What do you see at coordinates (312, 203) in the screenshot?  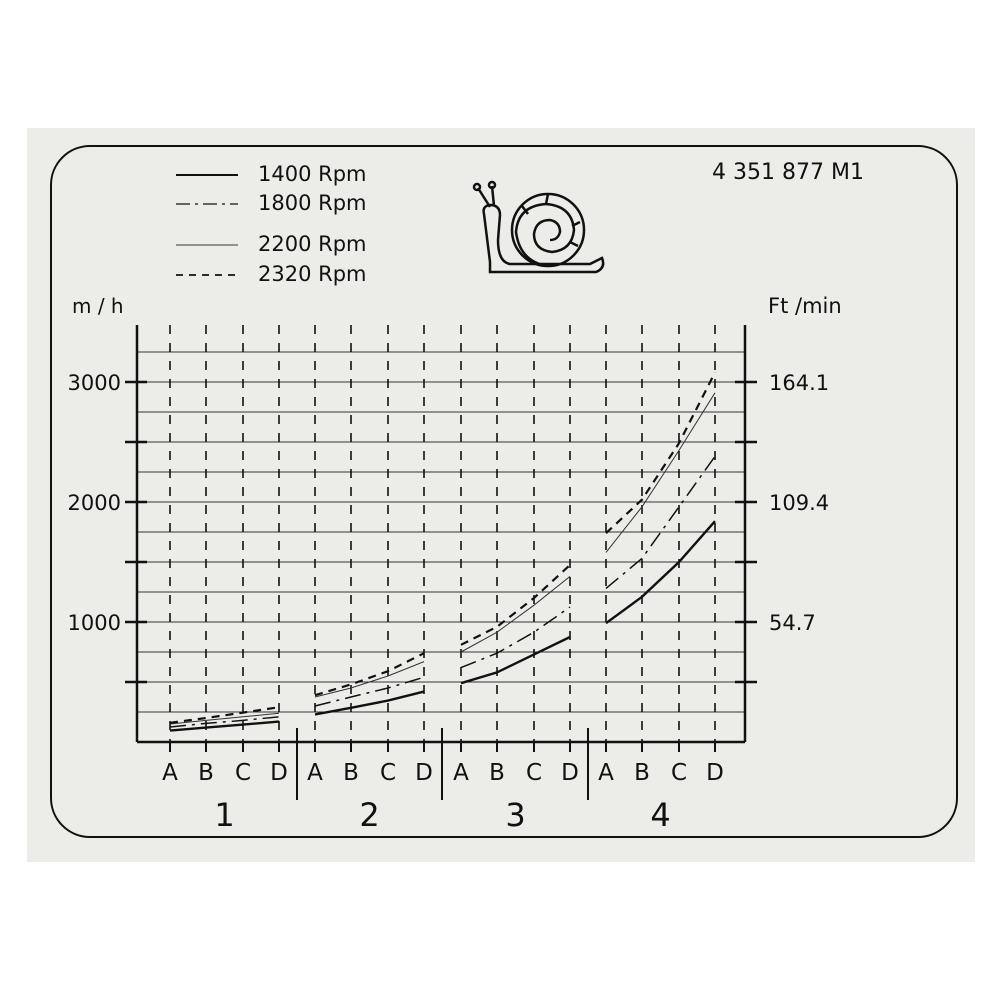 I see `legend-label-1800: 1800 Rpm` at bounding box center [312, 203].